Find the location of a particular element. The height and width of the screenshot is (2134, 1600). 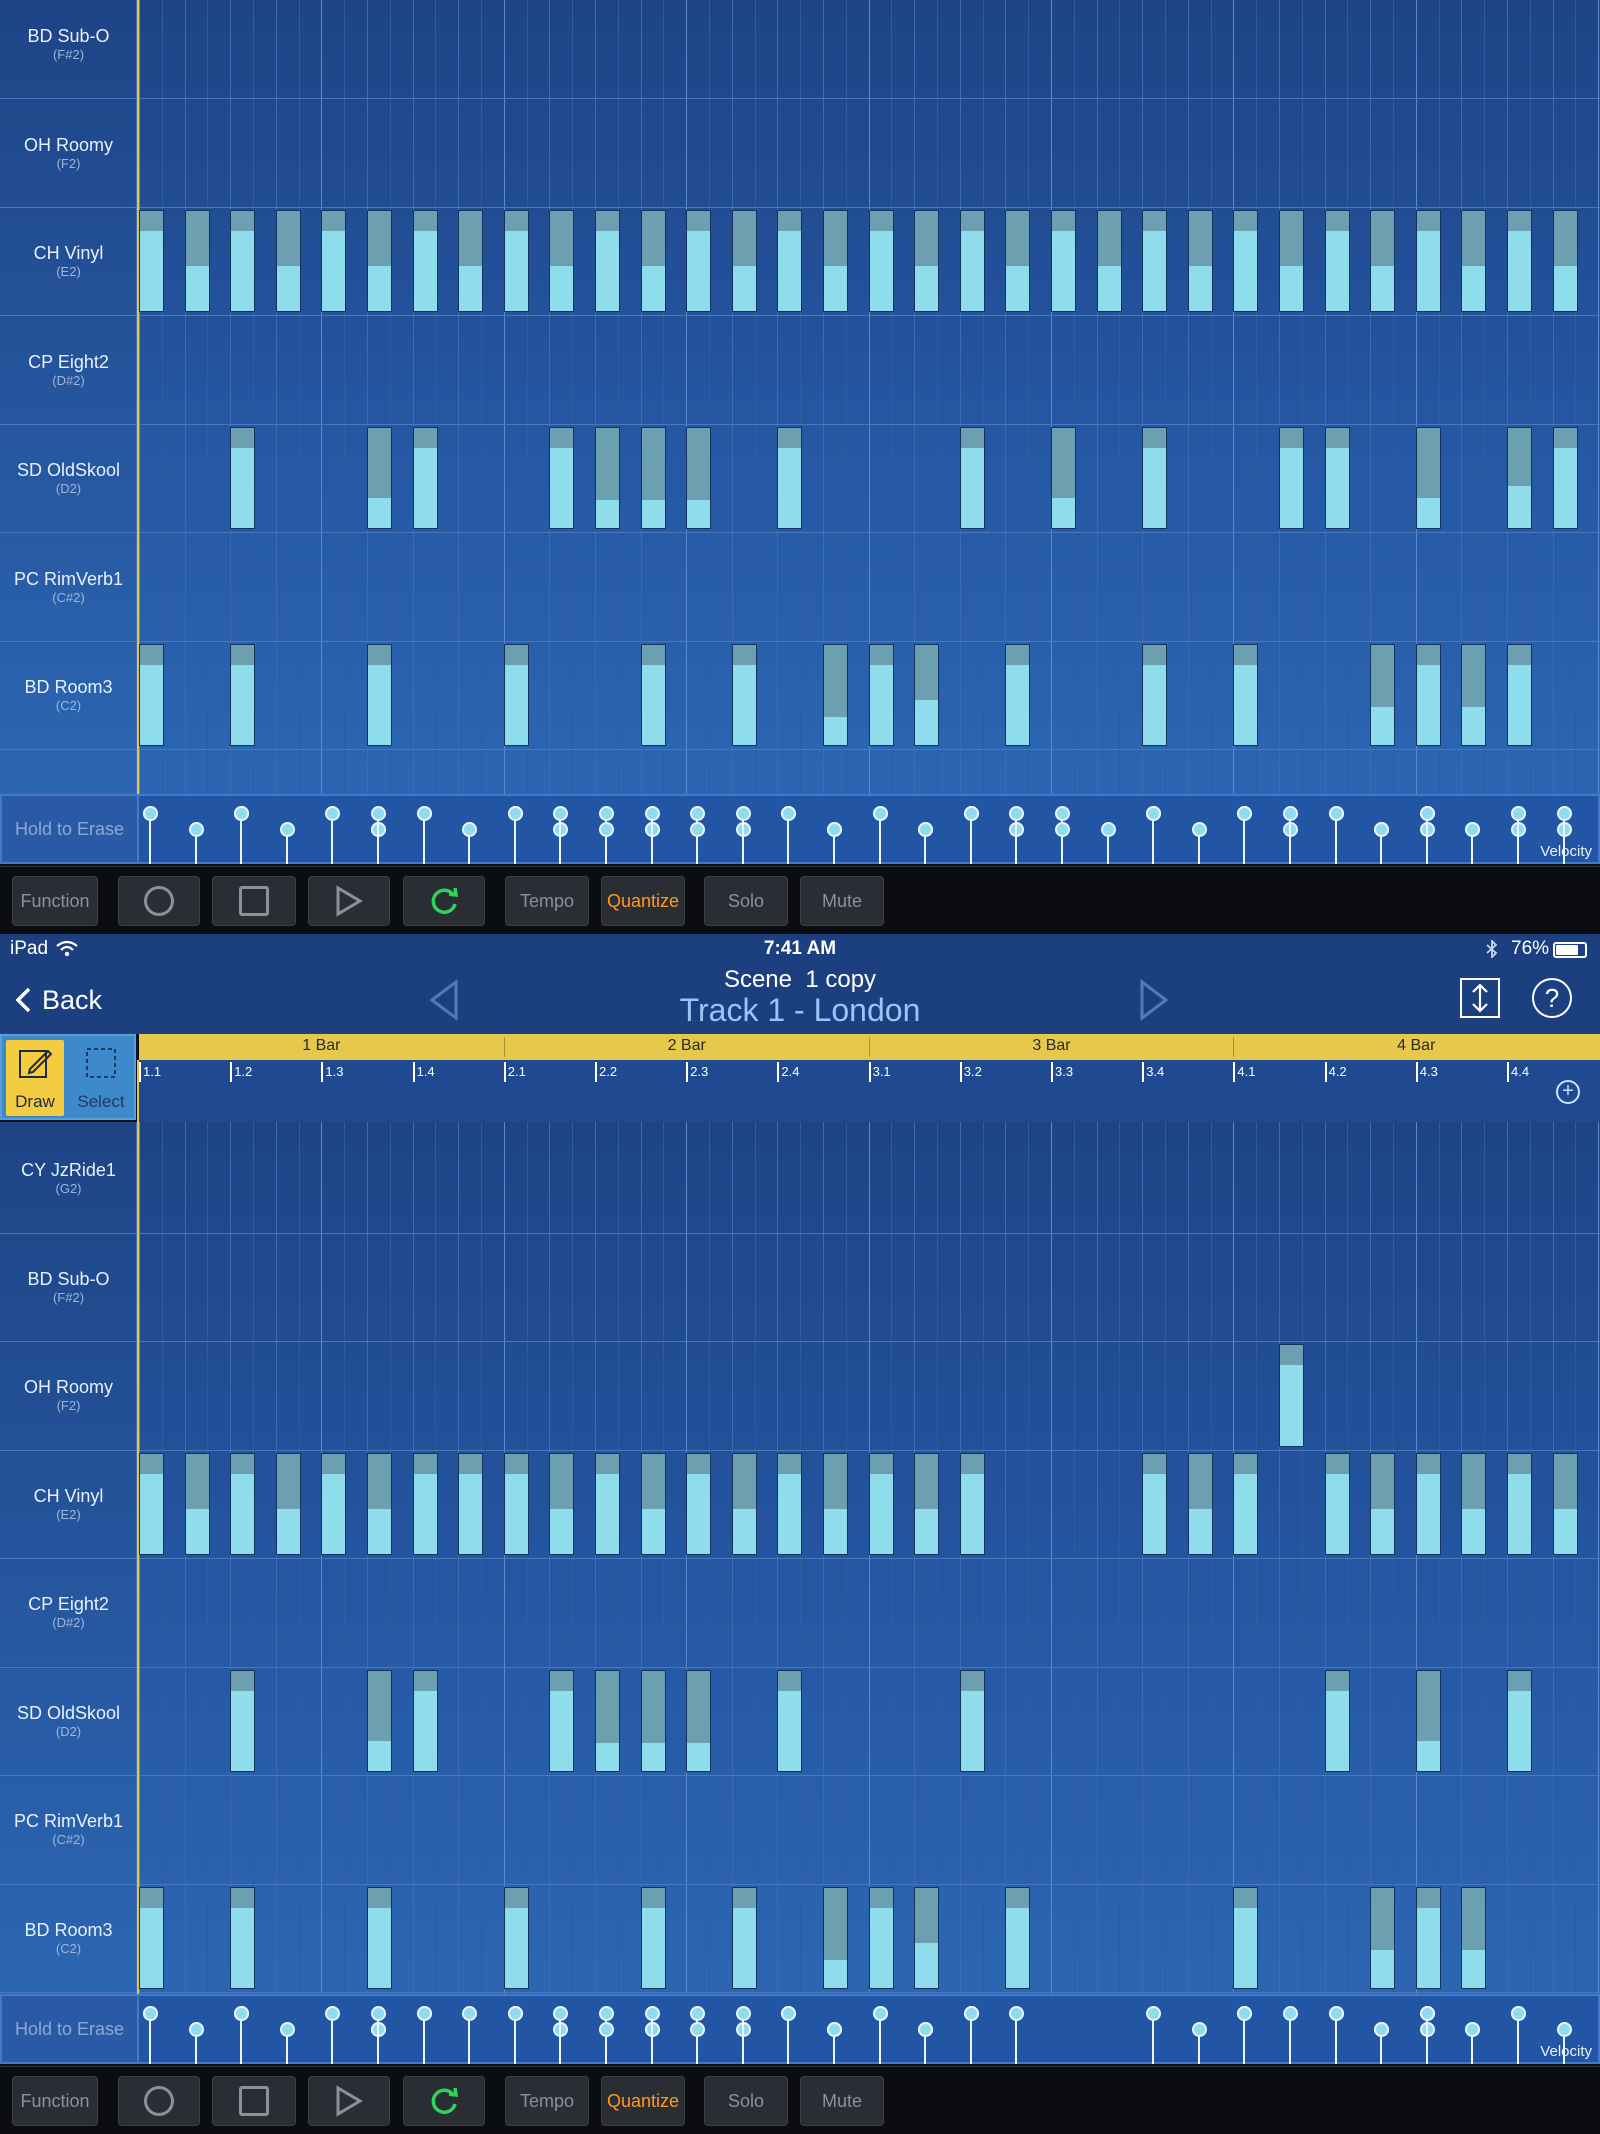

lane-label: OH Roomy (F2) is located at coordinates (68, 1395).